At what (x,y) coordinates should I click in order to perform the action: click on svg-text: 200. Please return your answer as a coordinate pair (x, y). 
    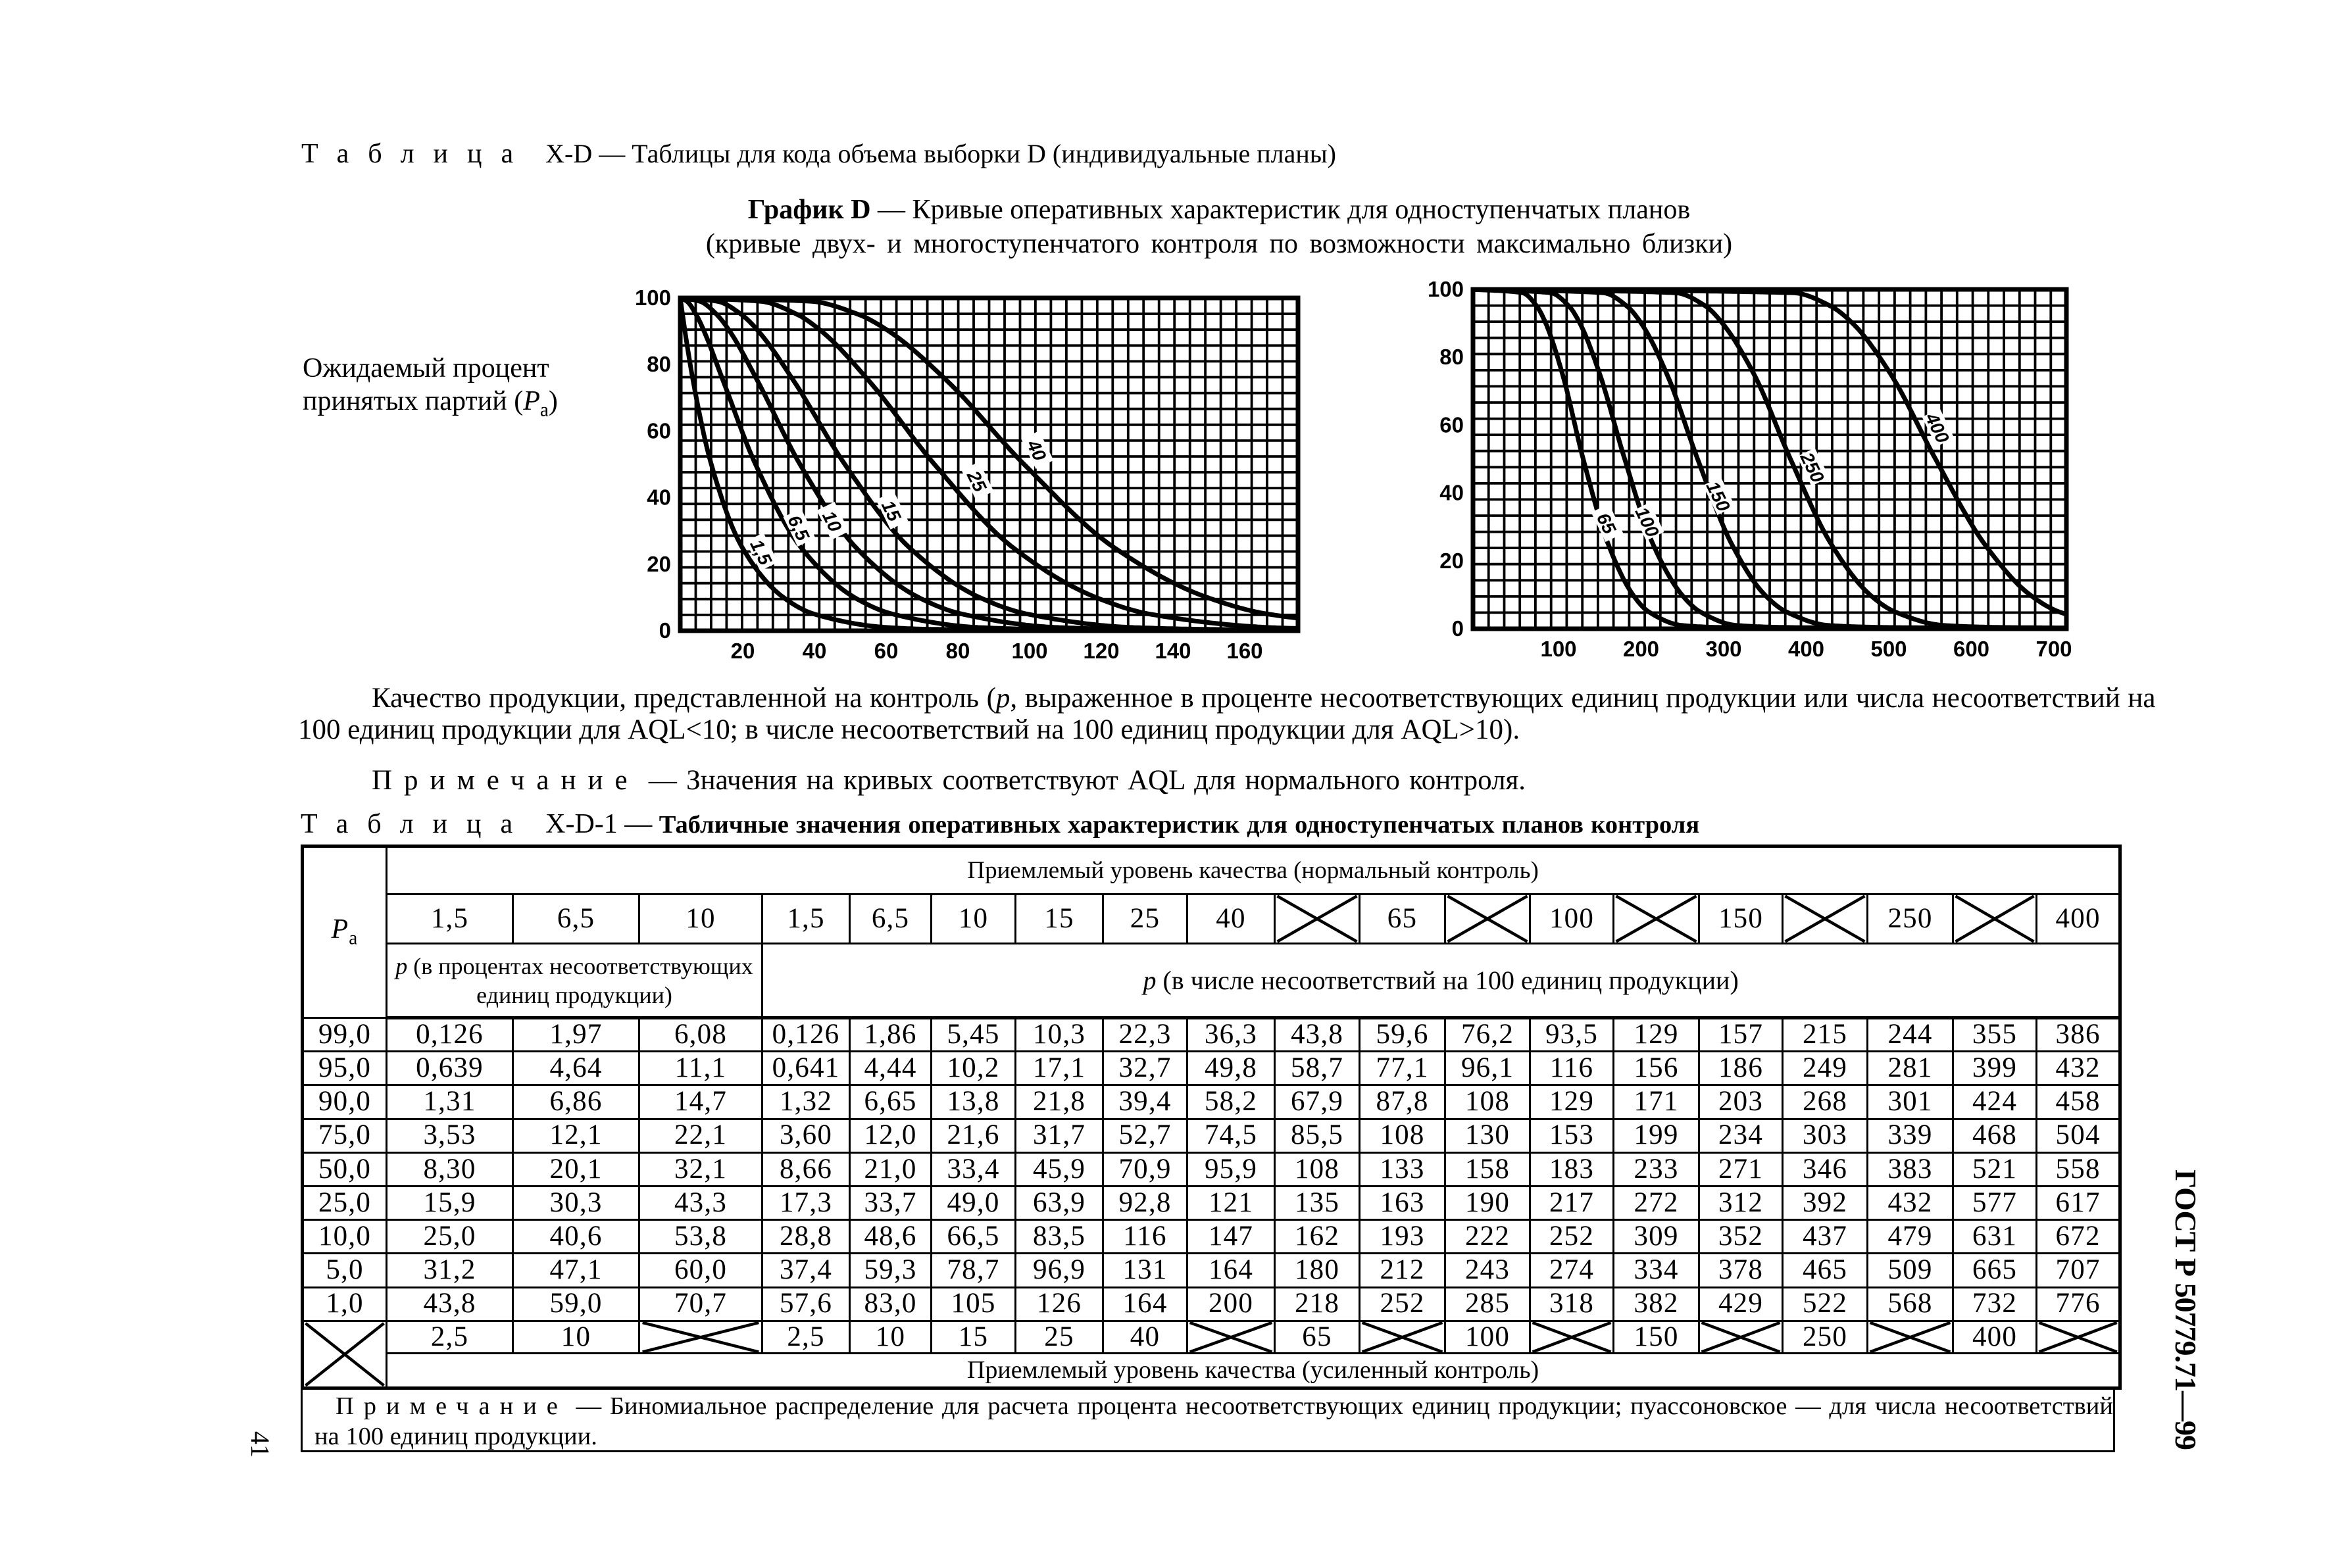
    Looking at the image, I should click on (1641, 649).